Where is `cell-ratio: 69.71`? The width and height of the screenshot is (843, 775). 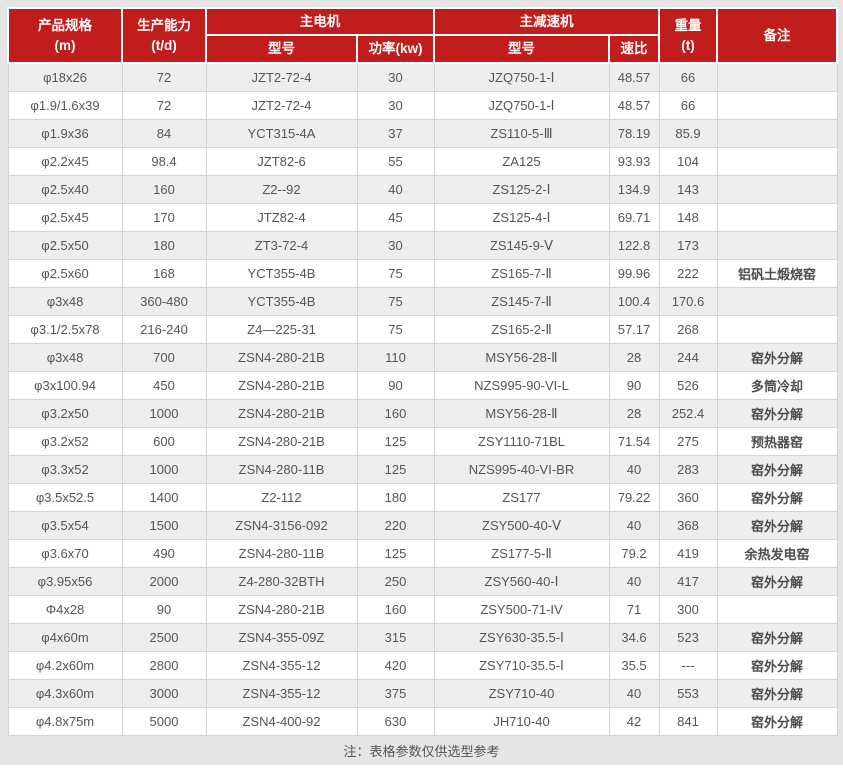 cell-ratio: 69.71 is located at coordinates (634, 217).